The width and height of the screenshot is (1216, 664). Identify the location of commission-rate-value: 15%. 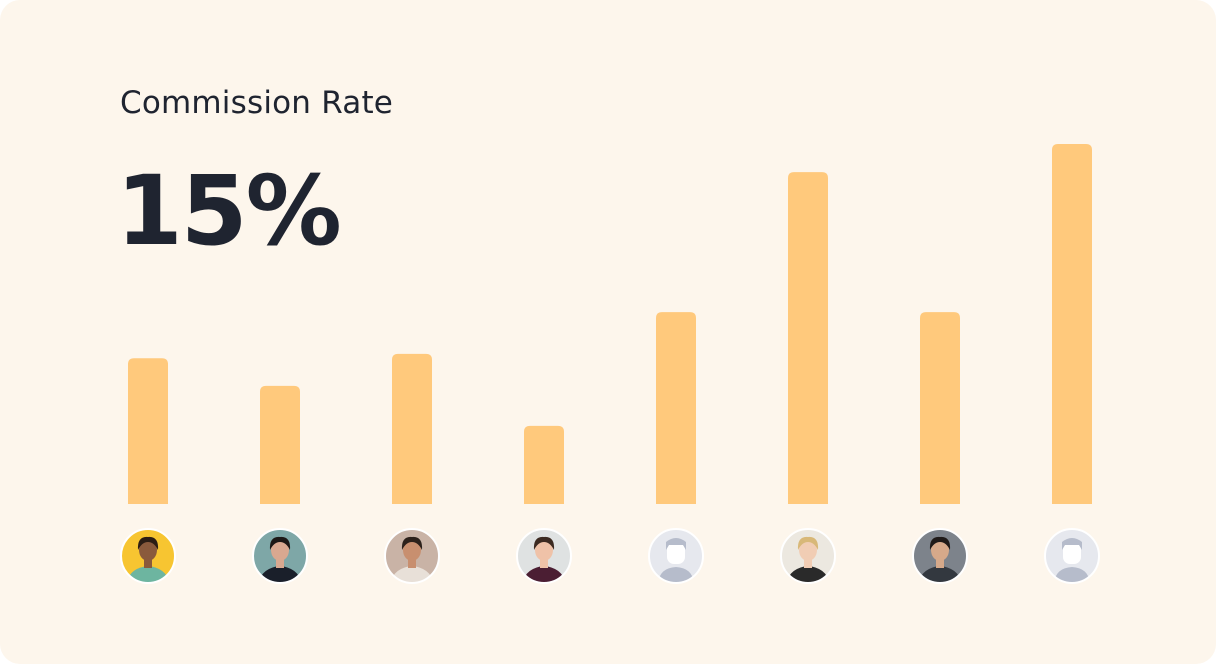
(229, 211).